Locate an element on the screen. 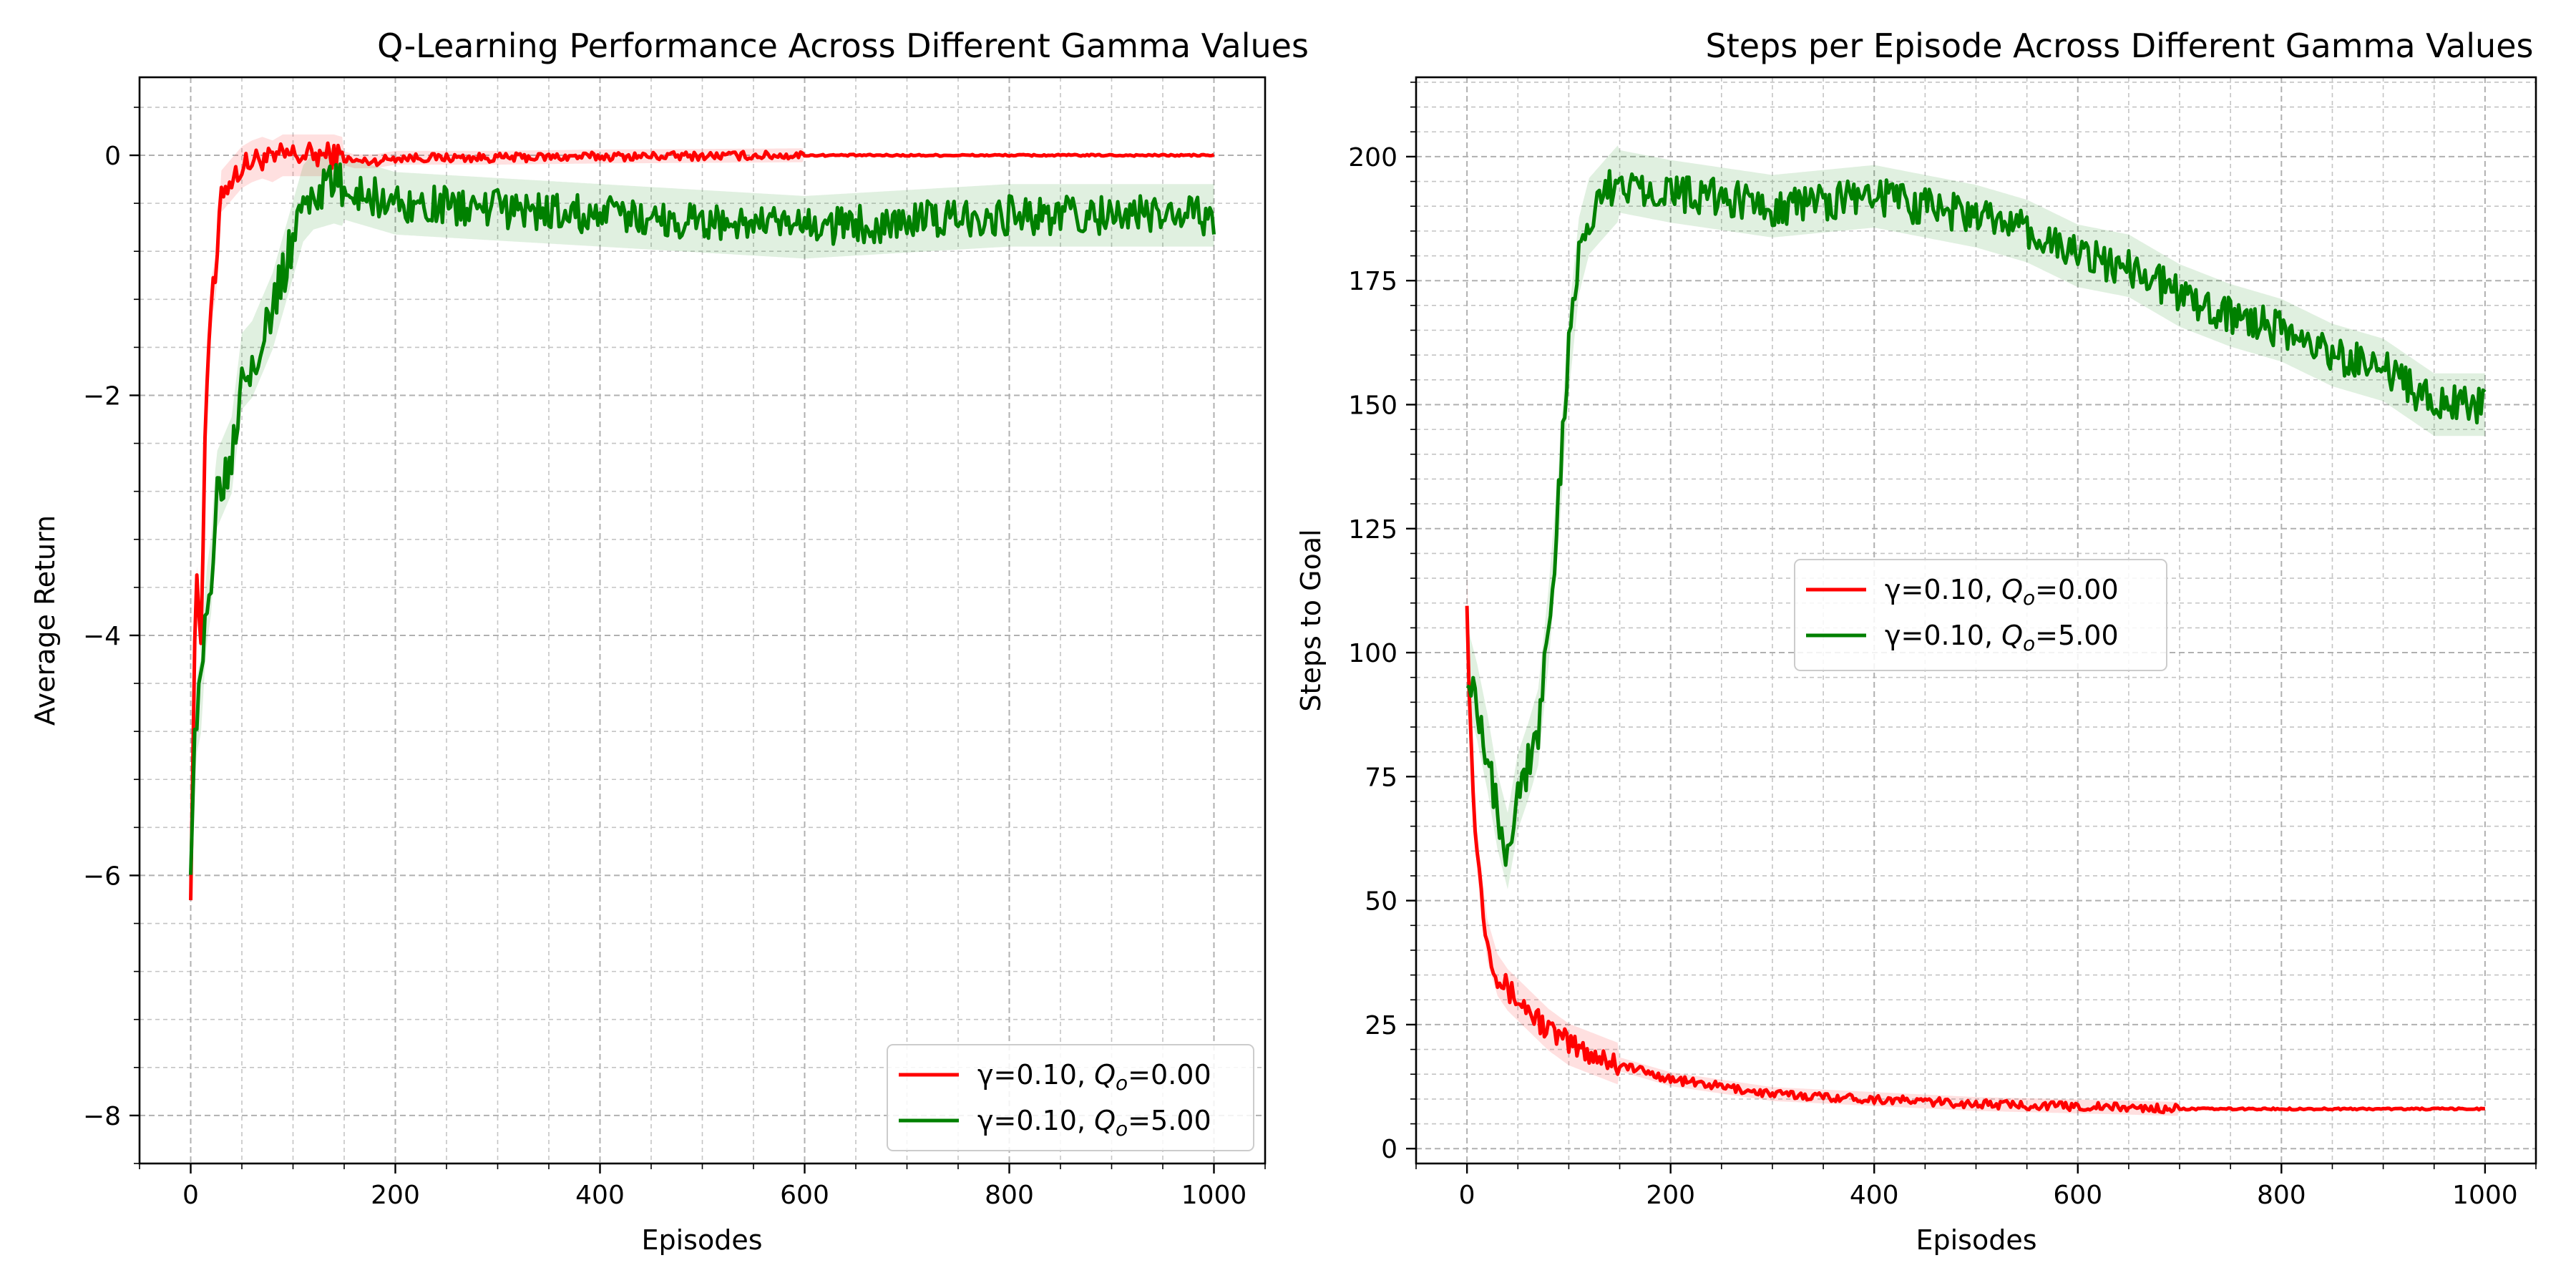 The height and width of the screenshot is (1288, 2576). x-axis-label-right: Episodes is located at coordinates (1976, 1240).